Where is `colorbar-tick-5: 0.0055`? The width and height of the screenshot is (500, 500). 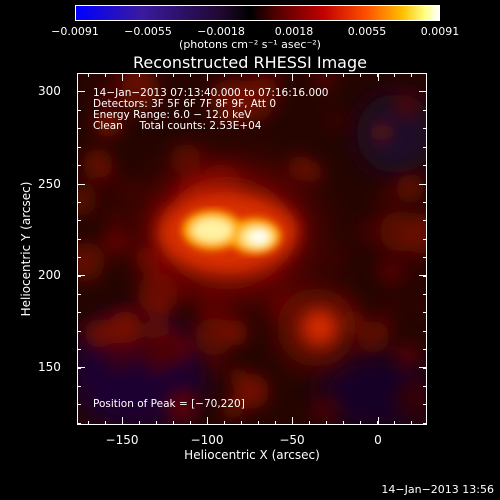 colorbar-tick-5: 0.0055 is located at coordinates (367, 31).